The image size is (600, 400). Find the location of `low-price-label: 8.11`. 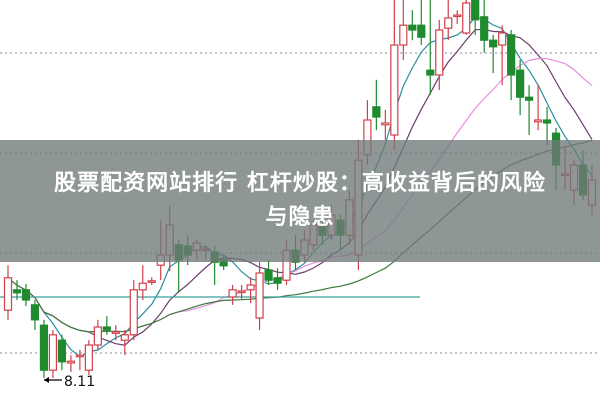

low-price-label: 8.11 is located at coordinates (79, 382).